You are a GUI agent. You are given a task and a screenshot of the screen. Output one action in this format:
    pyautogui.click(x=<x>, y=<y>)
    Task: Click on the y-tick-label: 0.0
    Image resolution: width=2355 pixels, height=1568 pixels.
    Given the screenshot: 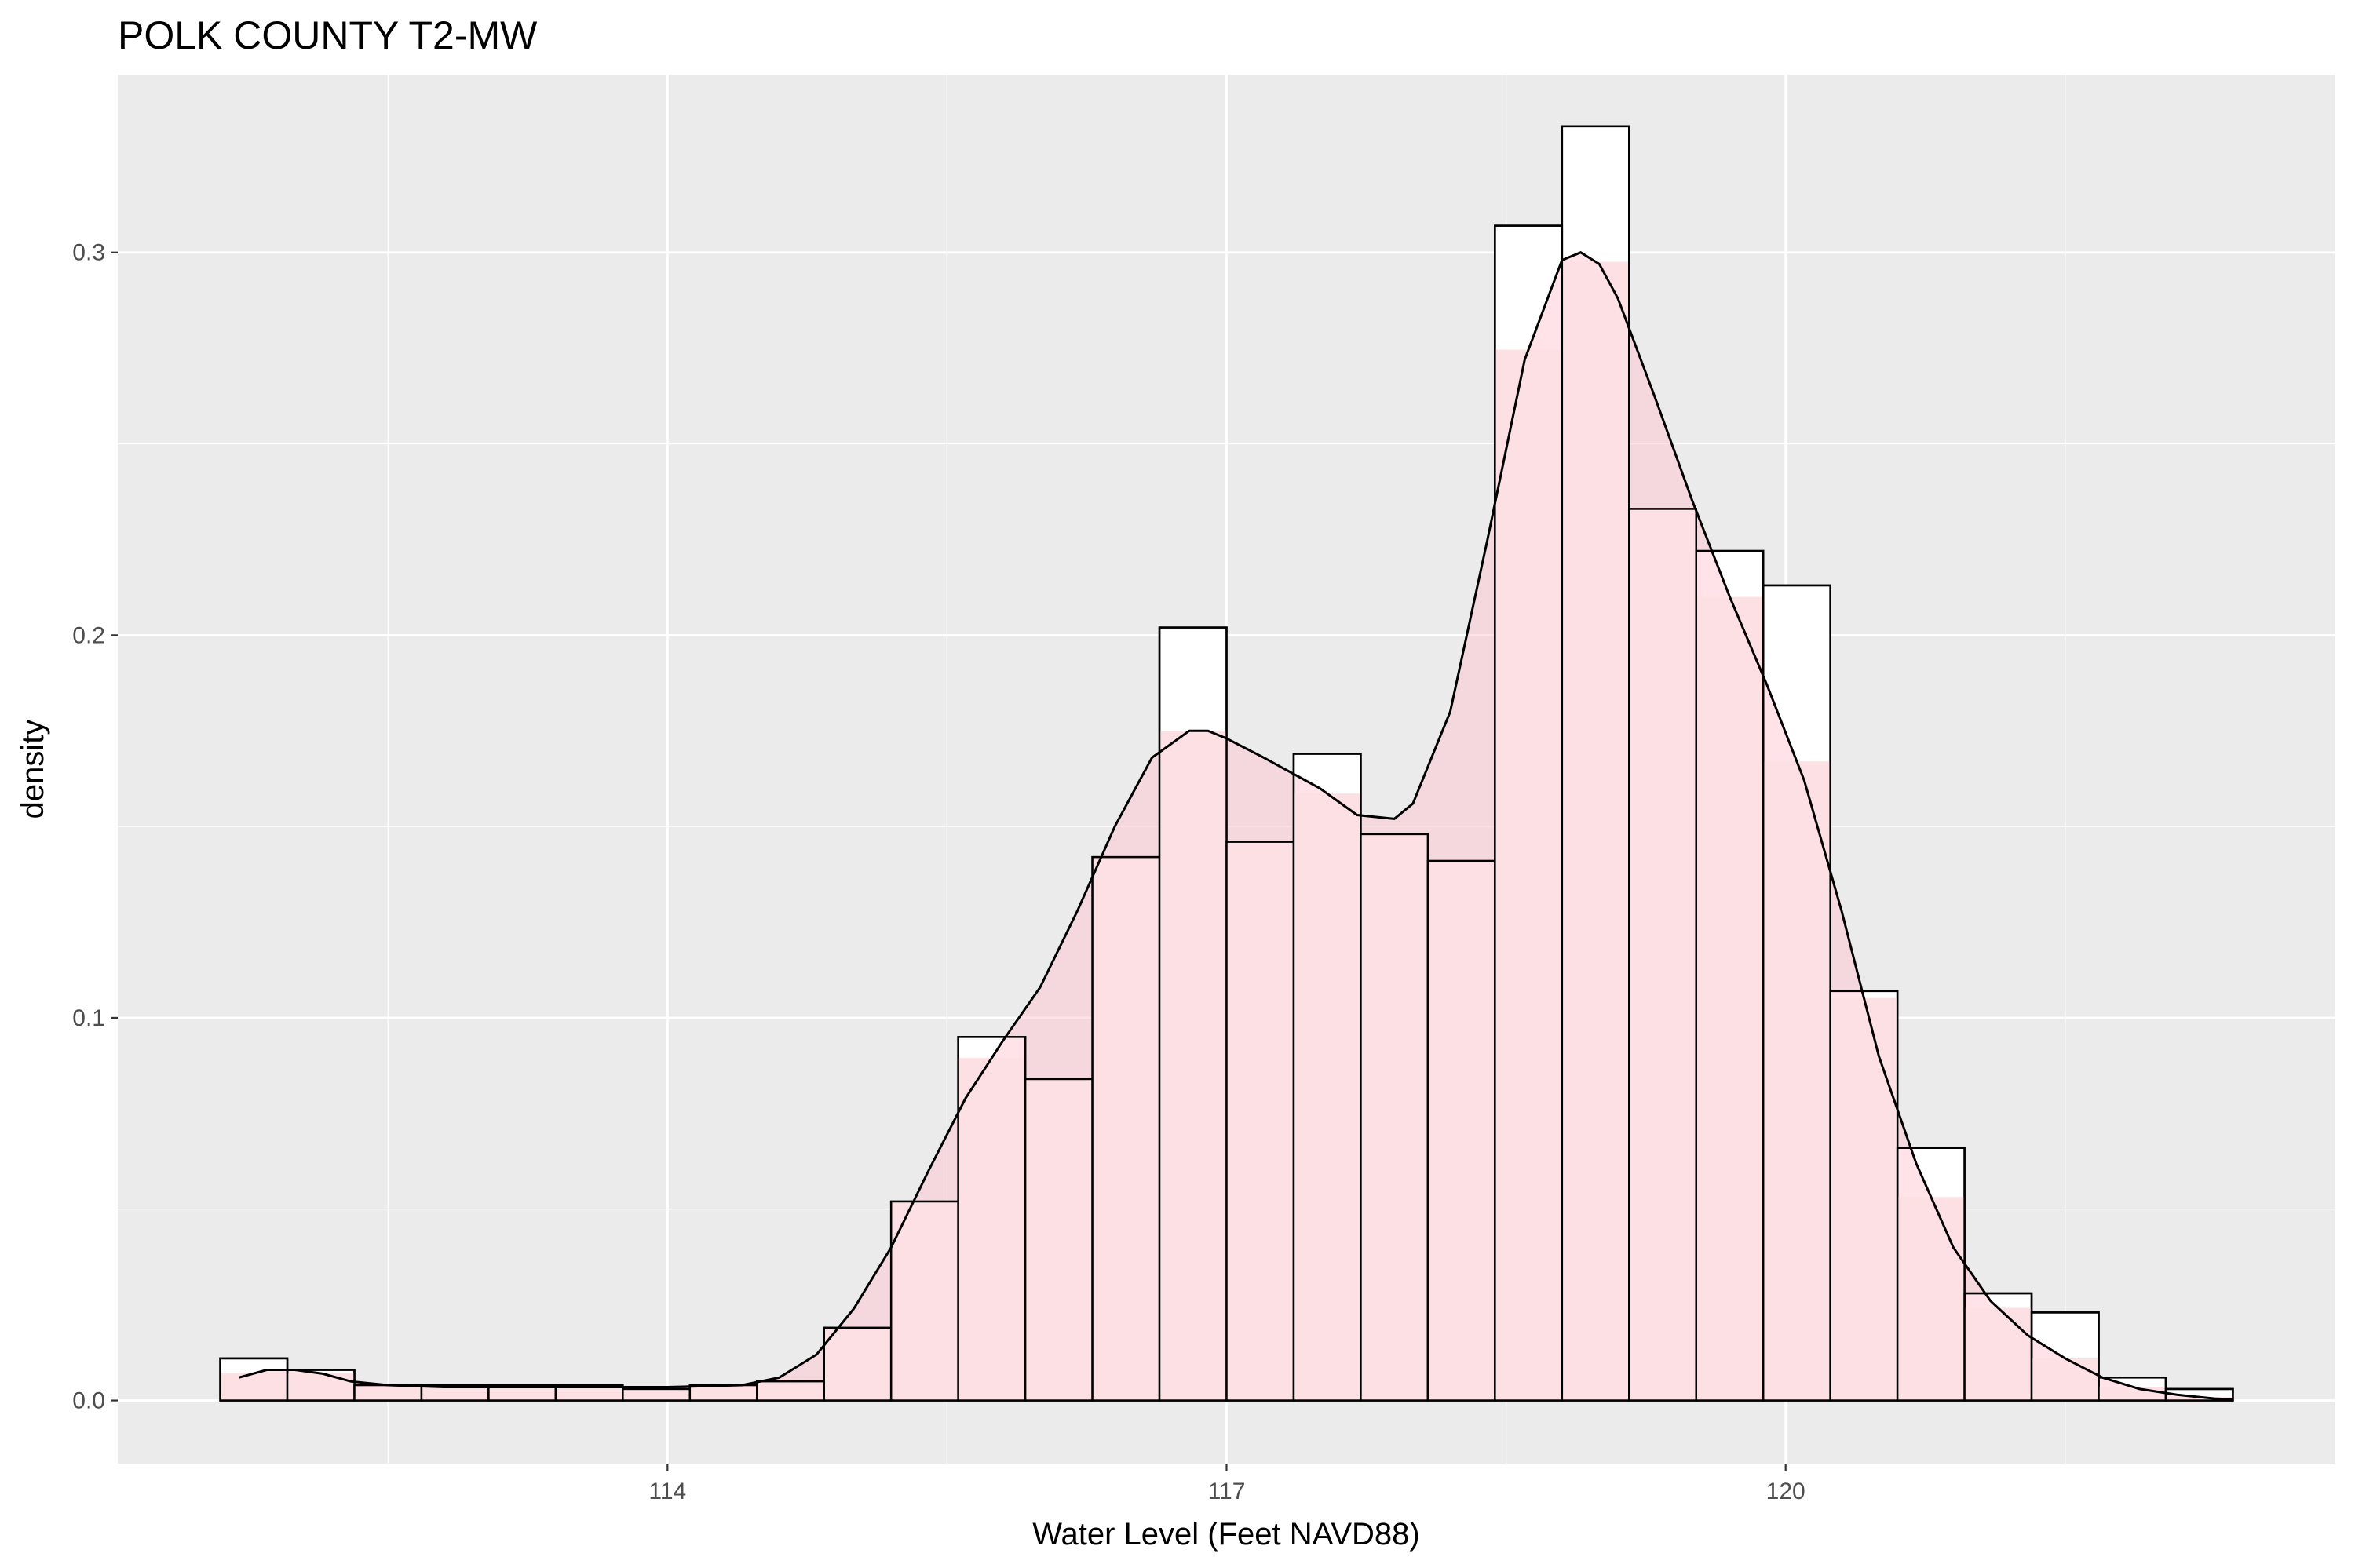 What is the action you would take?
    pyautogui.click(x=88, y=1401)
    